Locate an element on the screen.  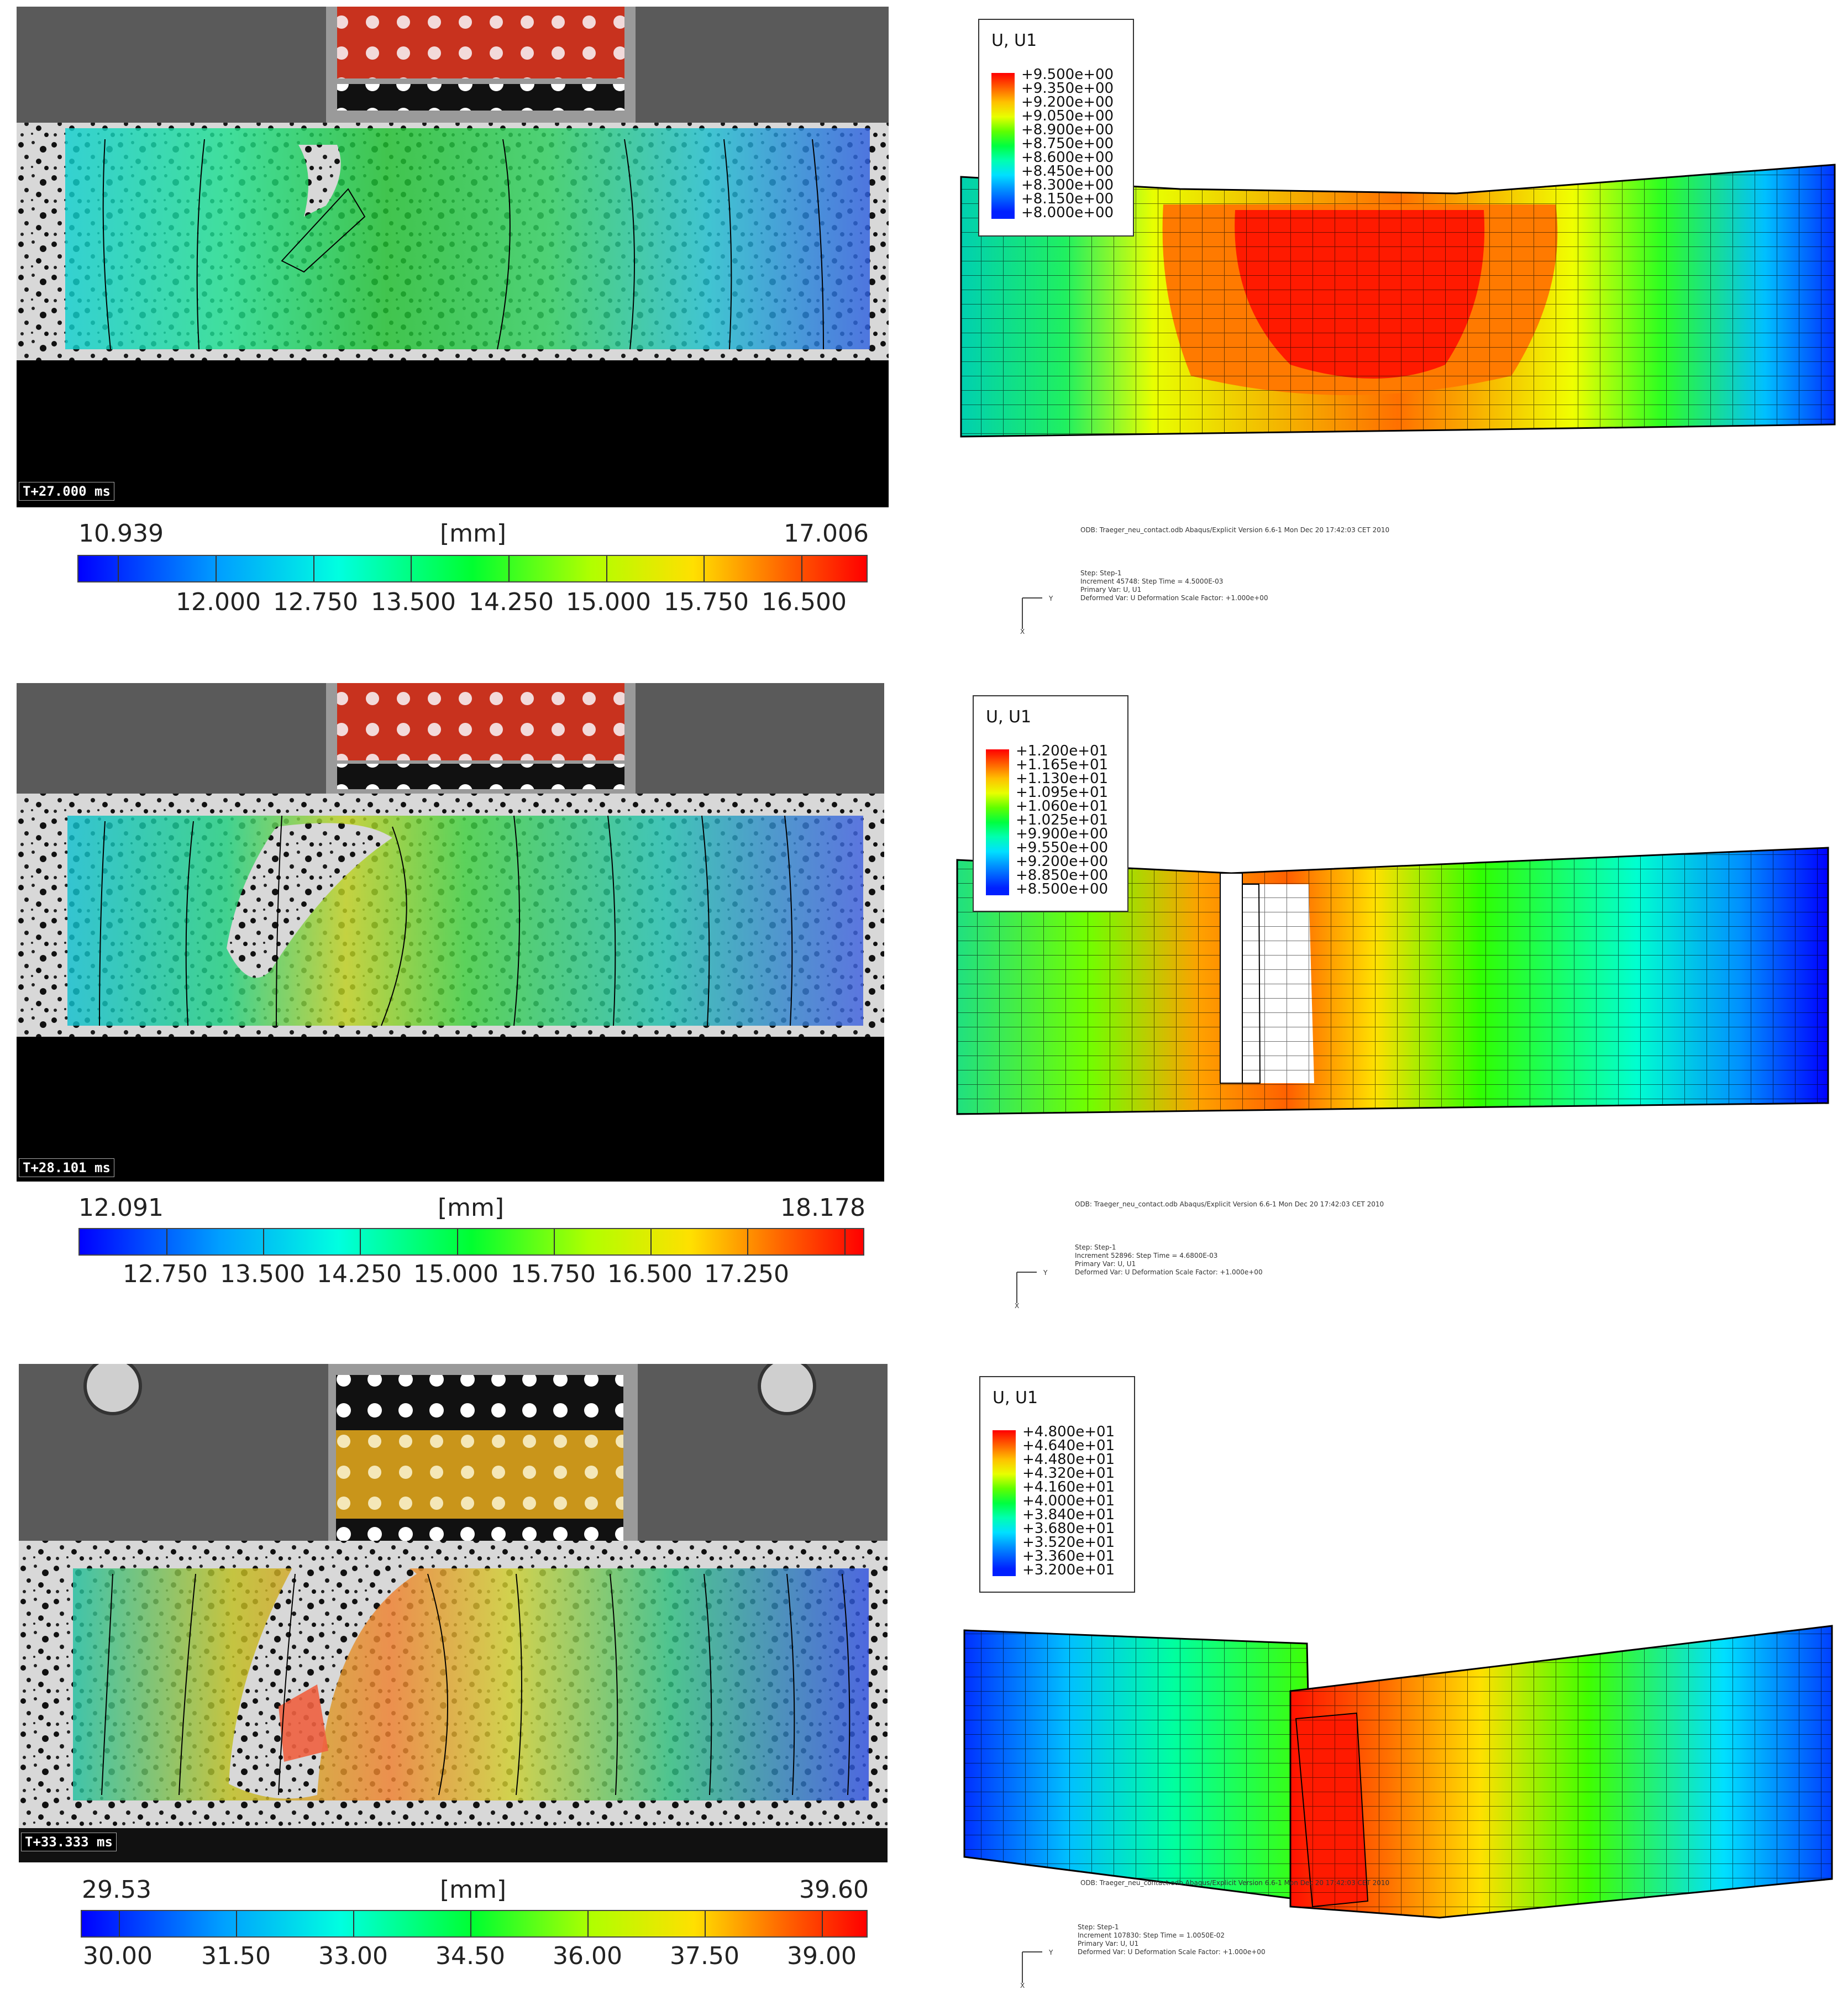
colorbar-tick-1-2: 13.500 is located at coordinates (414, 602).